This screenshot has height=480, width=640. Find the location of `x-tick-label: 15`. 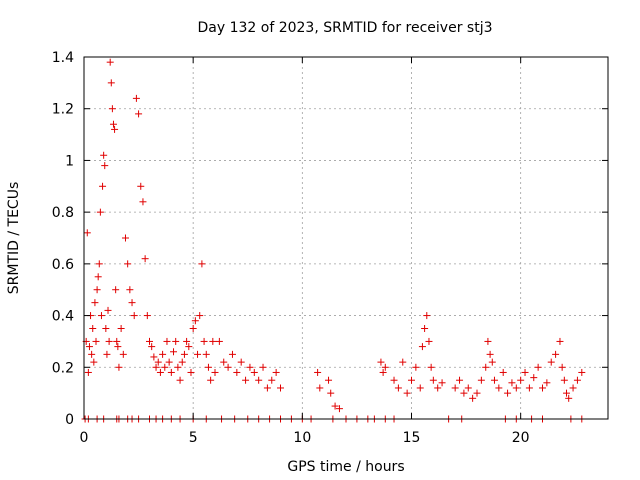

x-tick-label: 15 is located at coordinates (412, 438).